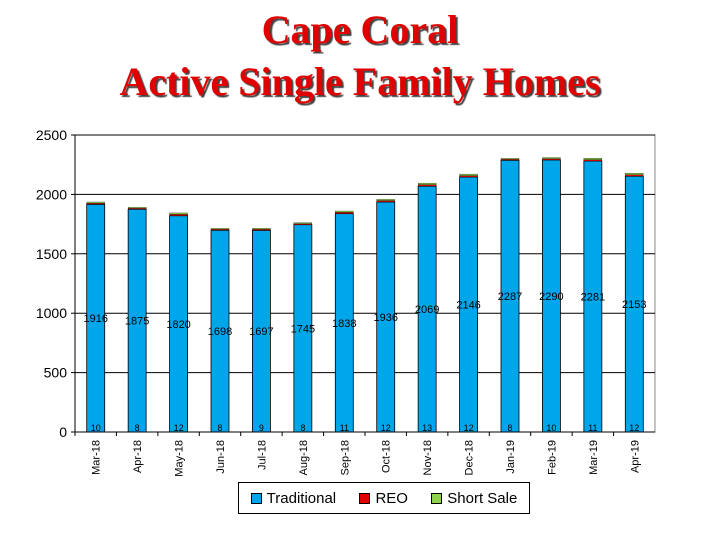 The width and height of the screenshot is (720, 540). What do you see at coordinates (221, 457) in the screenshot?
I see `x-tick-label: Jun-18` at bounding box center [221, 457].